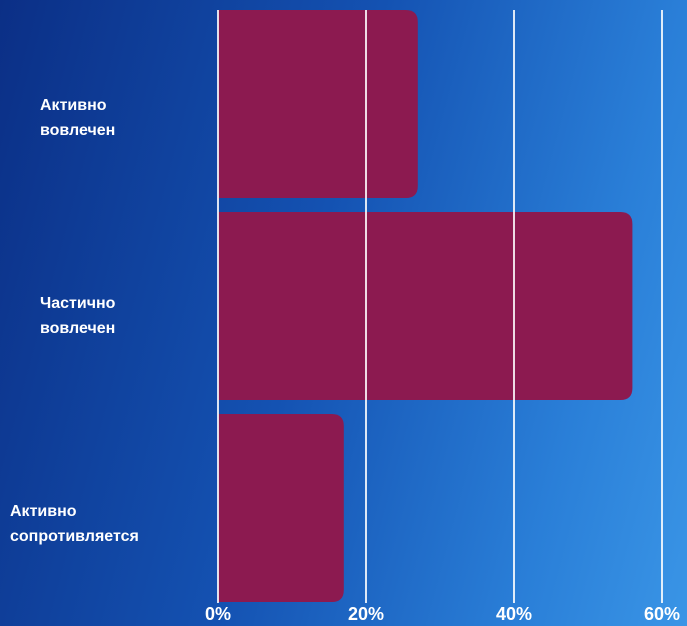  Describe the element at coordinates (366, 614) in the screenshot. I see `x-tick-label: 20%` at that location.